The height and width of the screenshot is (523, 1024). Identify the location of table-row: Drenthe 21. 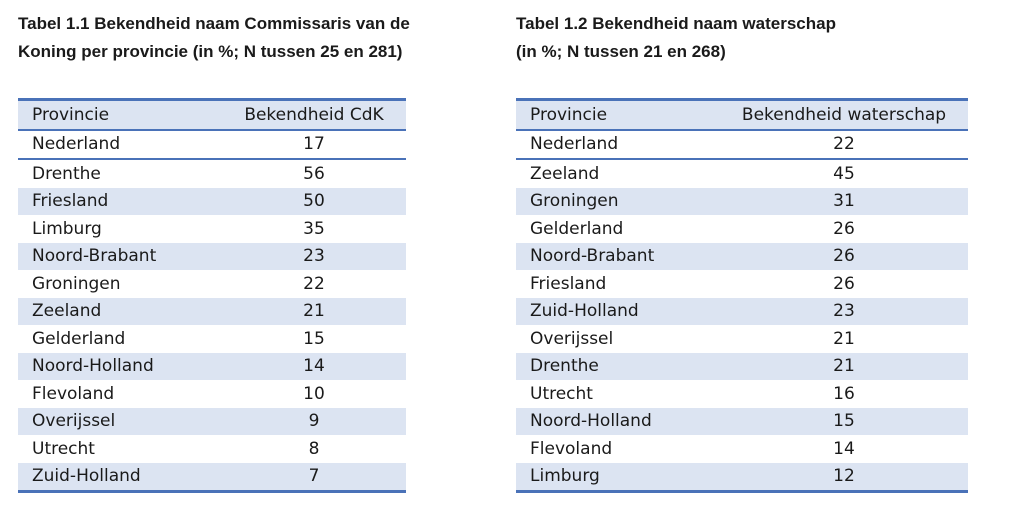
(742, 366).